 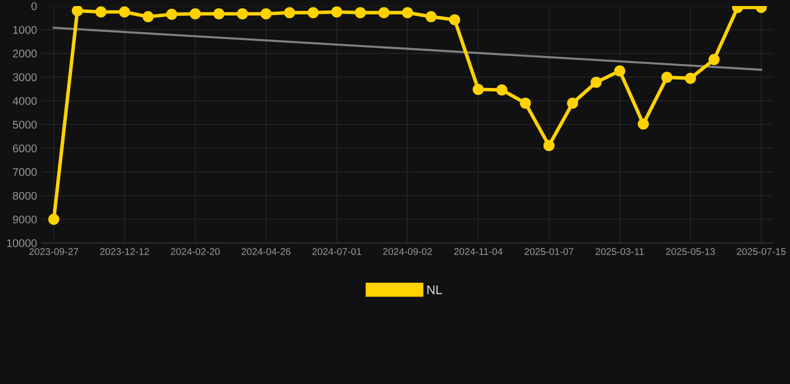 What do you see at coordinates (24, 148) in the screenshot?
I see `y-tick-label: 6000` at bounding box center [24, 148].